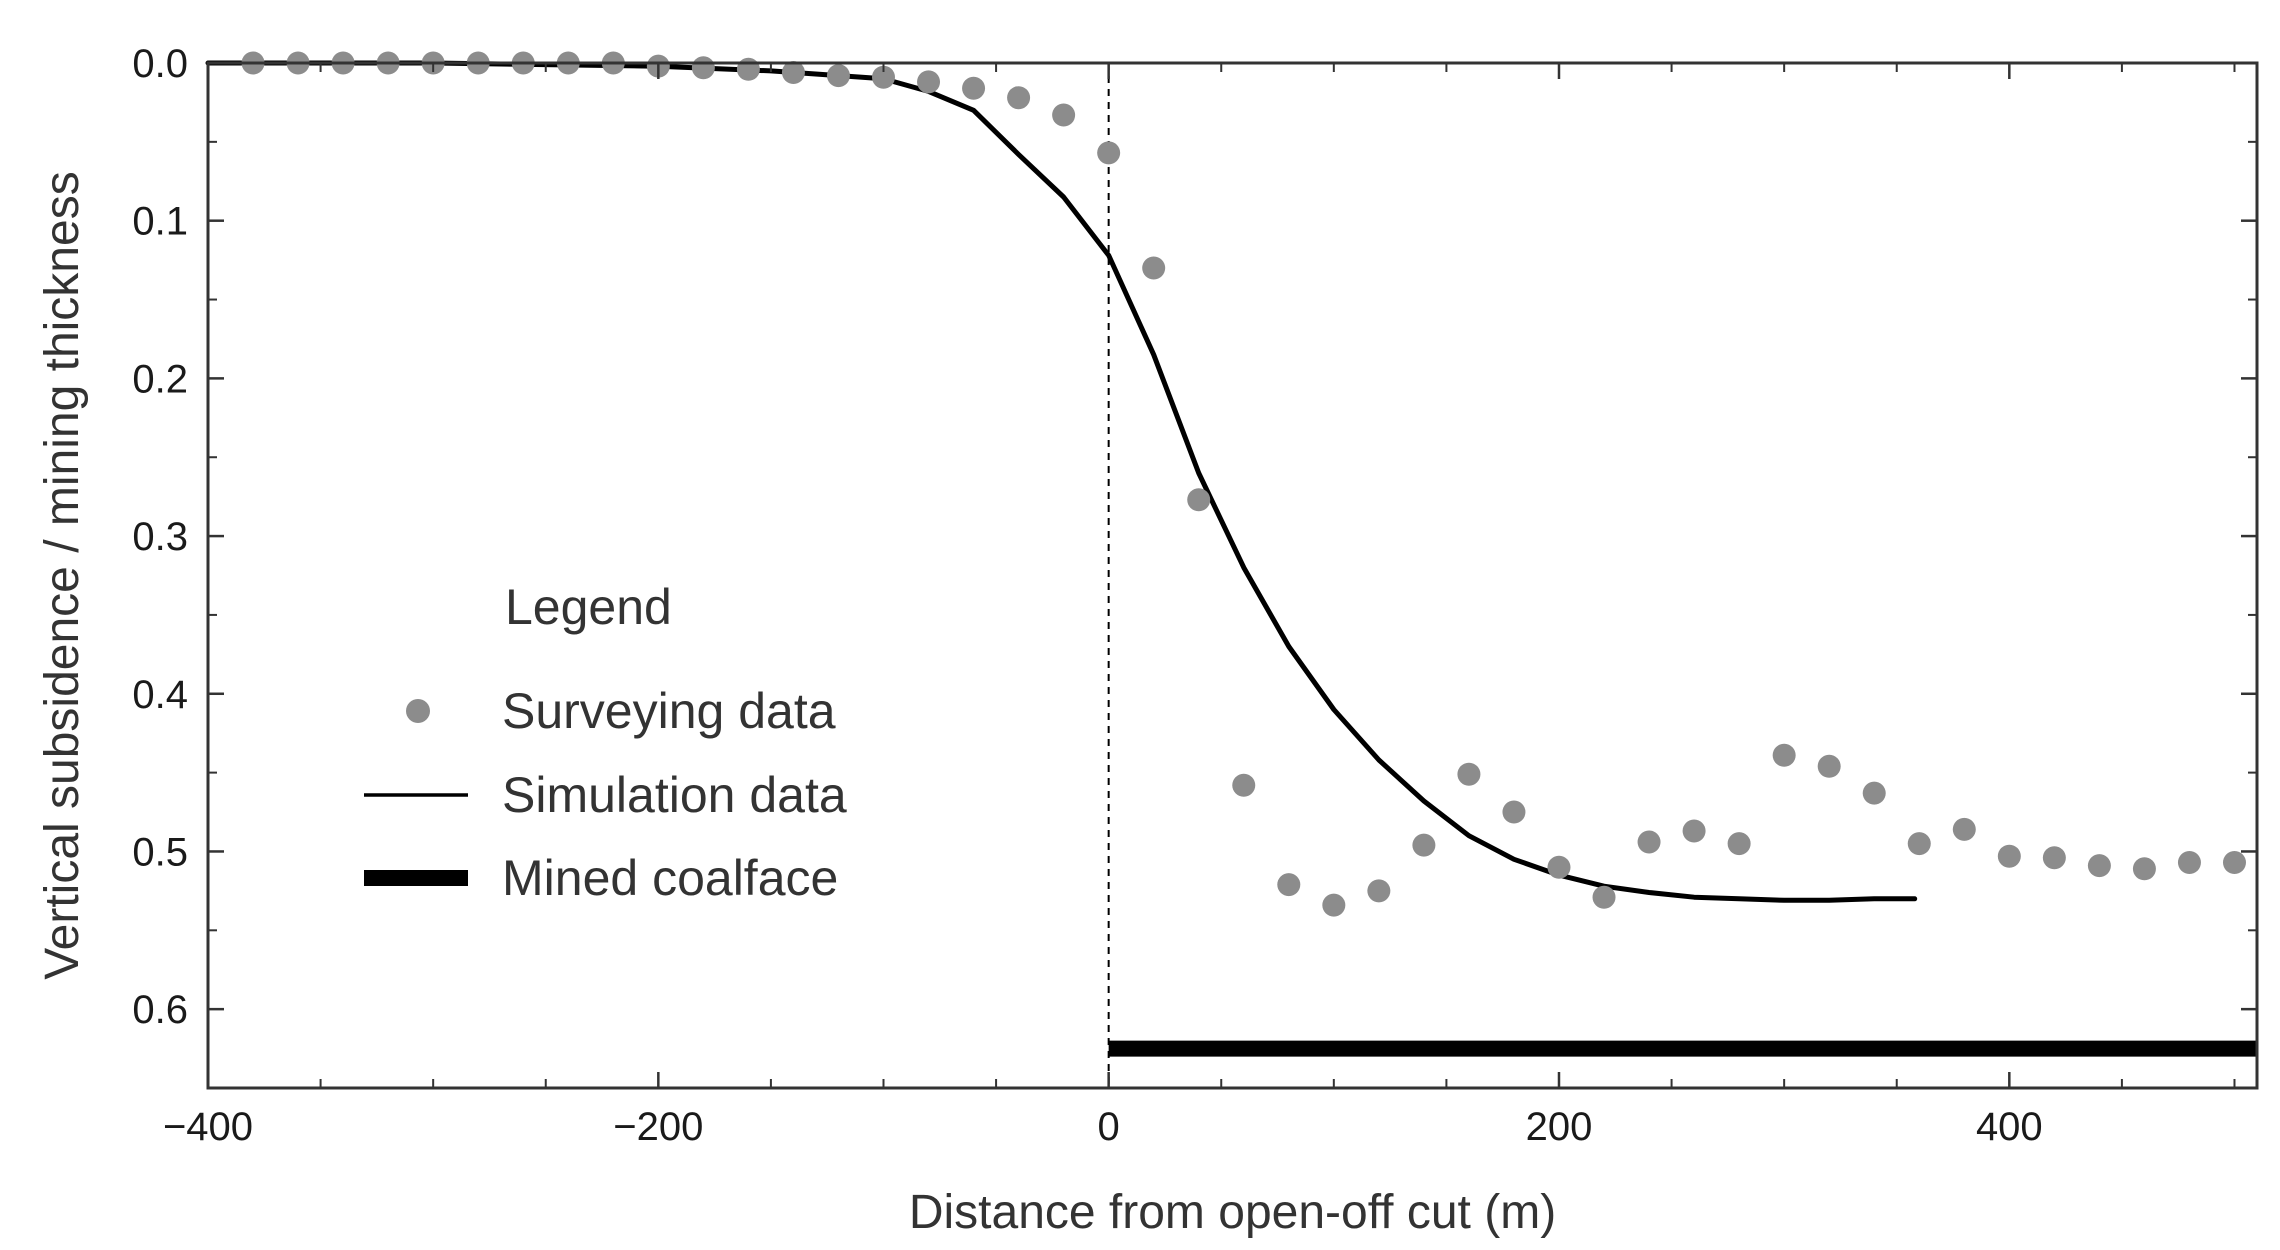 The image size is (2280, 1250). Describe the element at coordinates (669, 711) in the screenshot. I see `legend-label-surveying: Surveying data` at that location.